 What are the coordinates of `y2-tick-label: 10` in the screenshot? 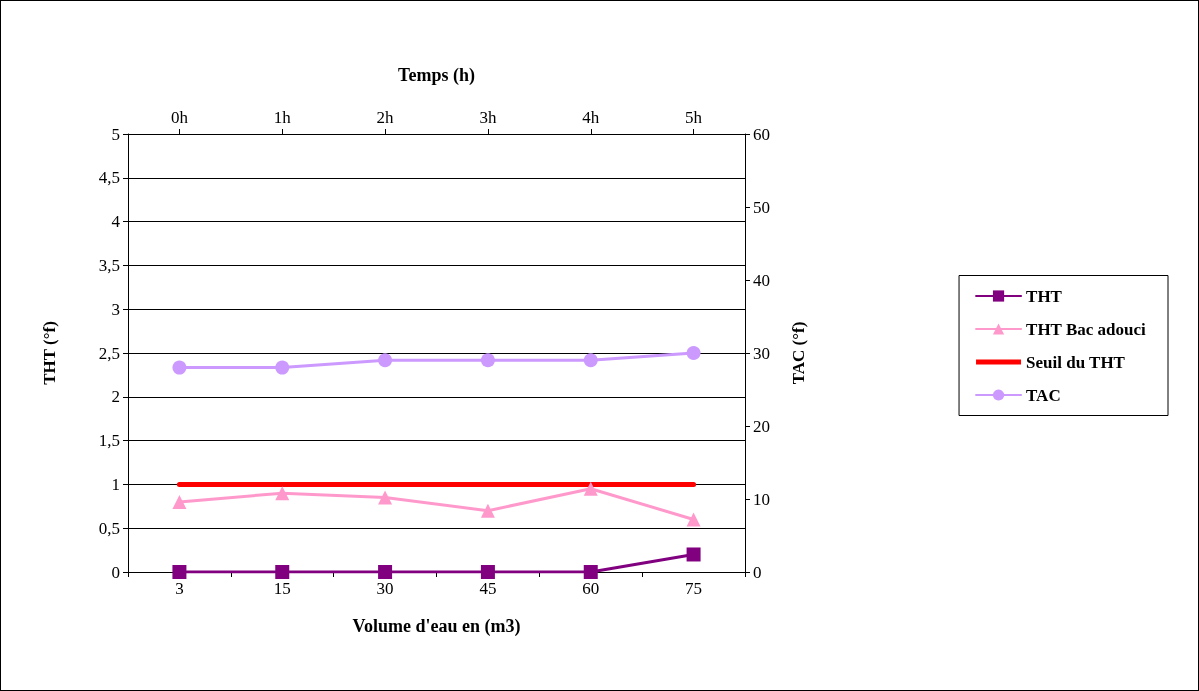 It's located at (761, 499).